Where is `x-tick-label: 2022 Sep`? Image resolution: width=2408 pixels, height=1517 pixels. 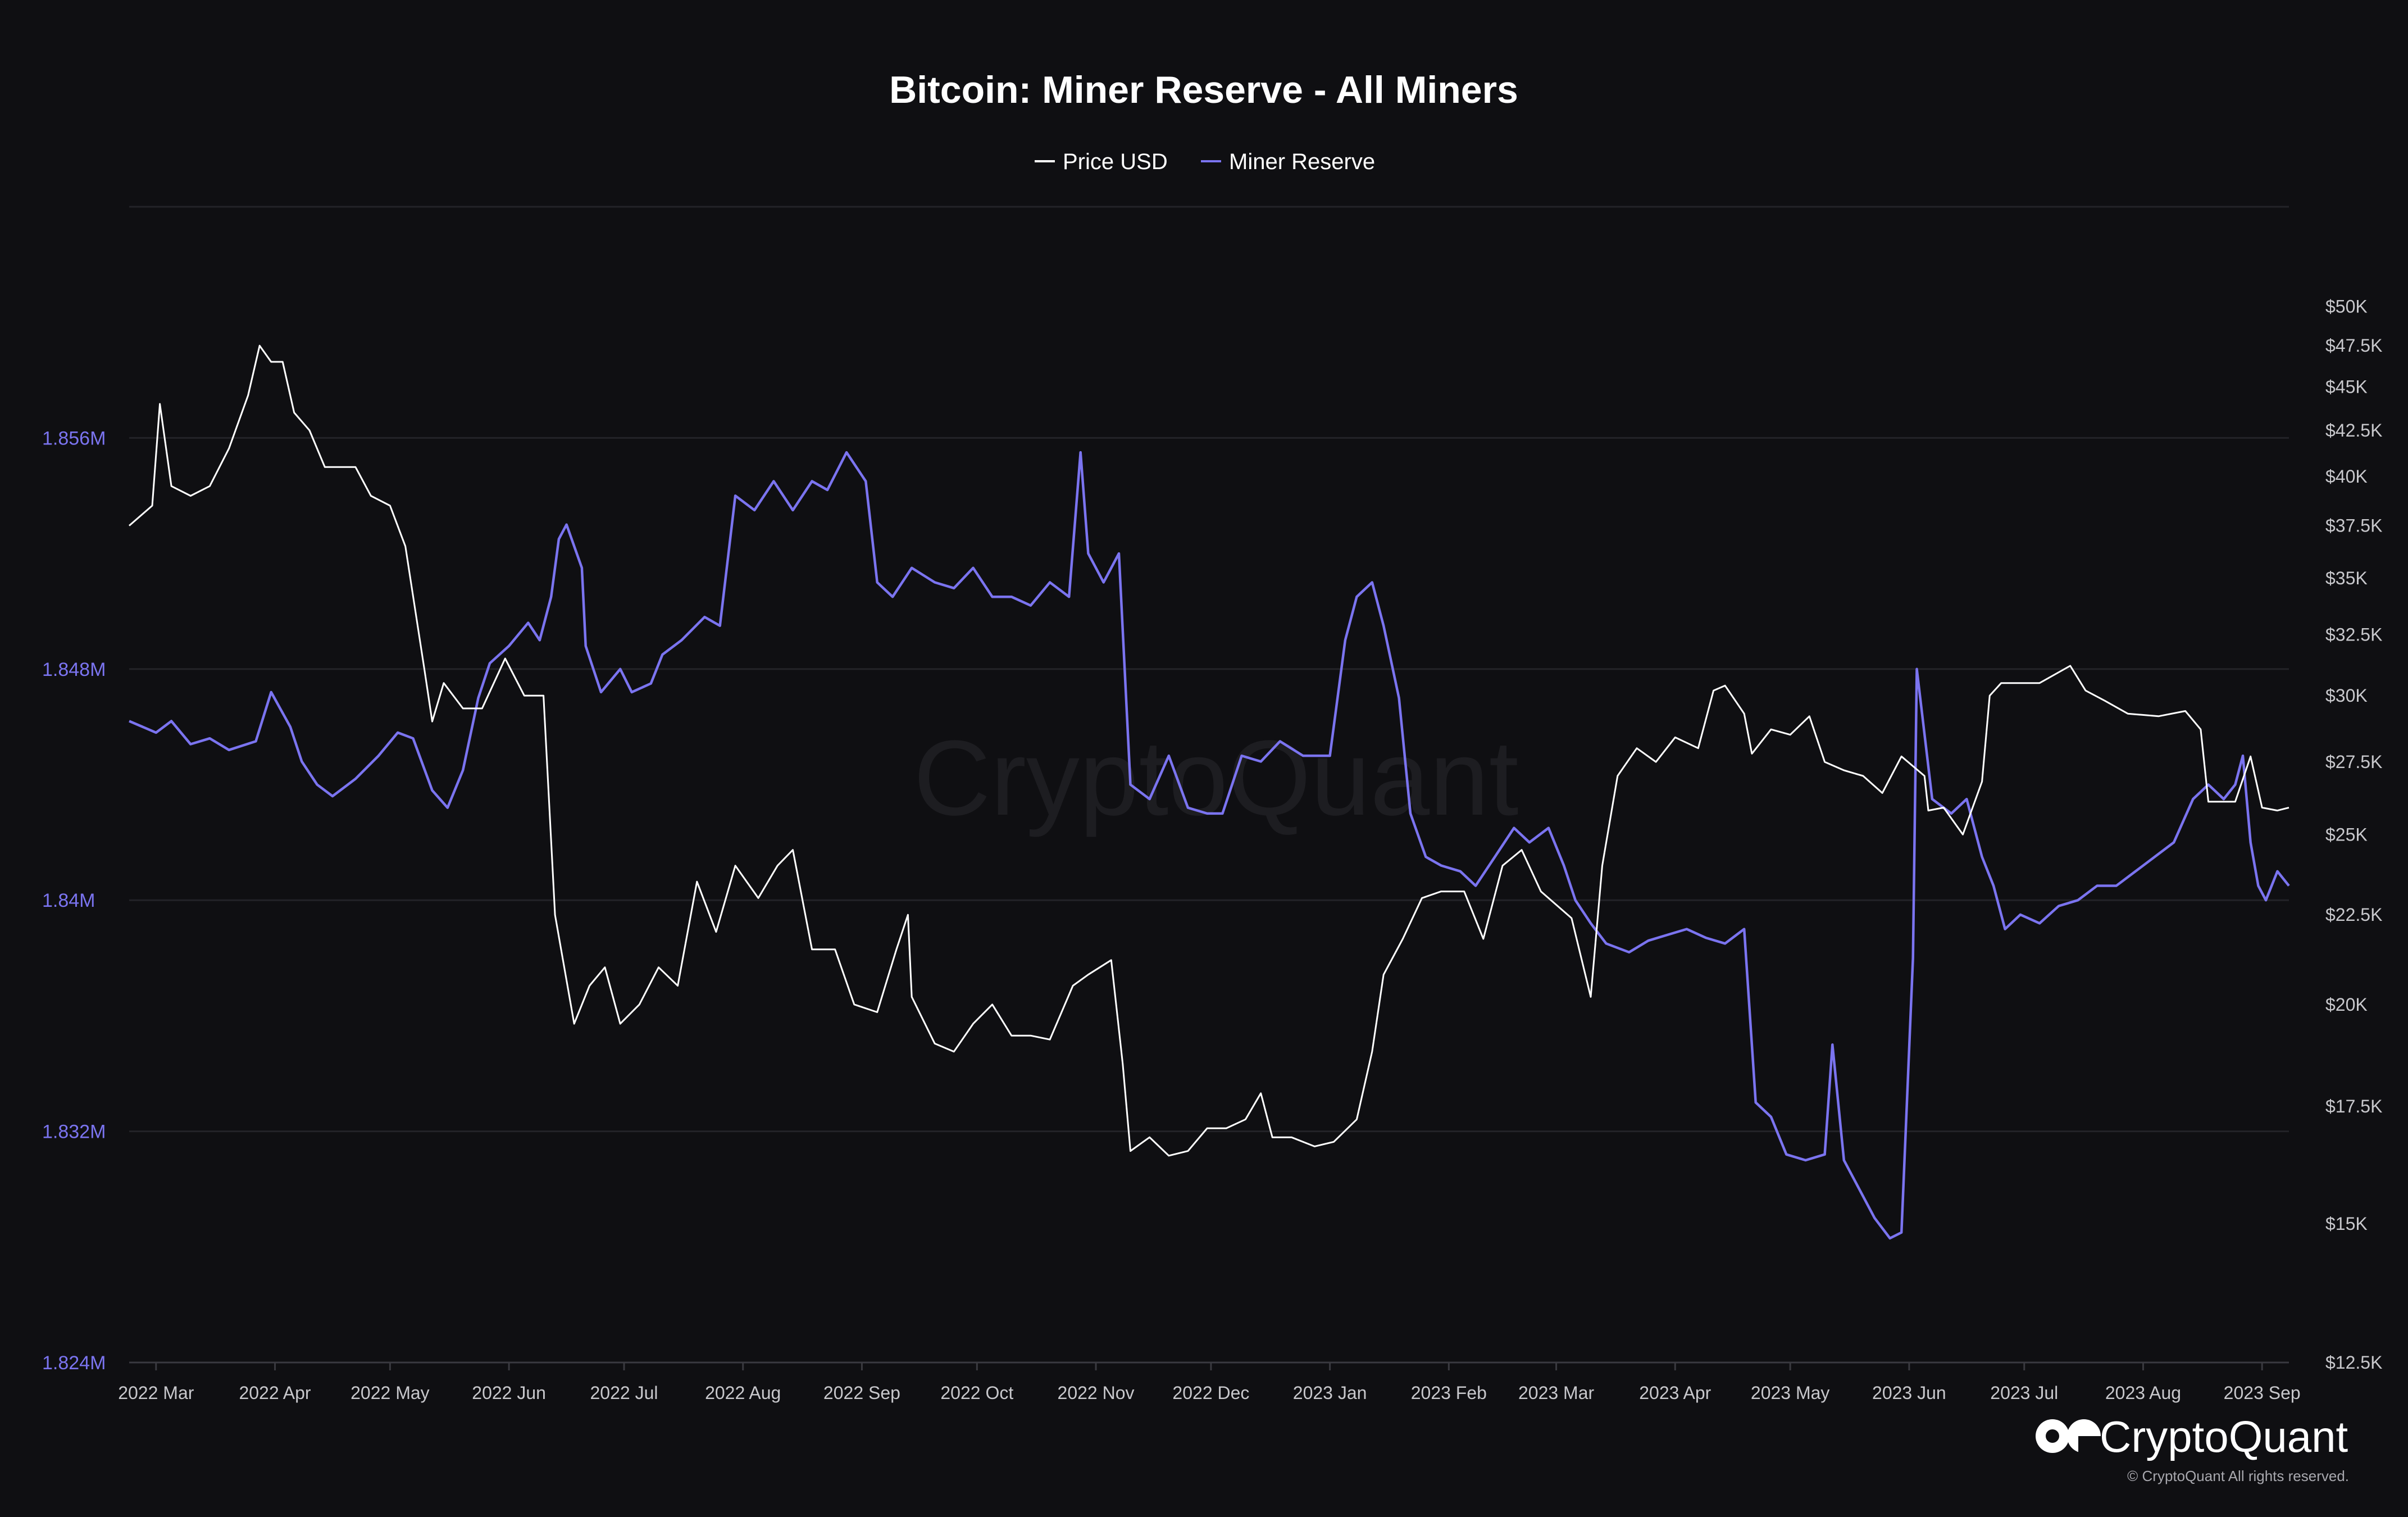 x-tick-label: 2022 Sep is located at coordinates (861, 1393).